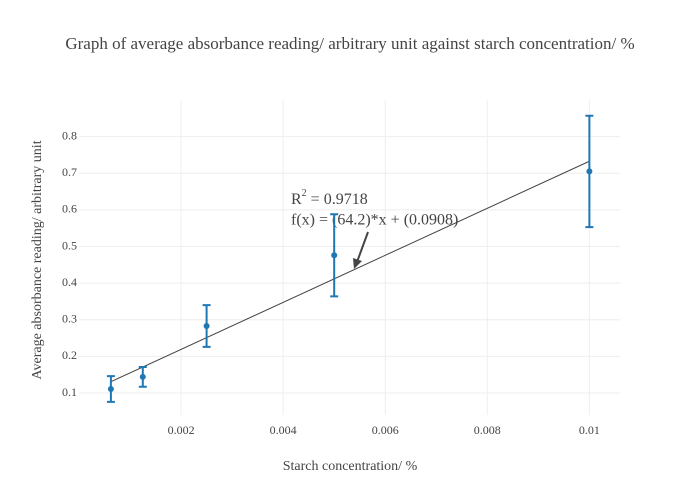  What do you see at coordinates (69, 245) in the screenshot?
I see `y-tick-label: 0.5` at bounding box center [69, 245].